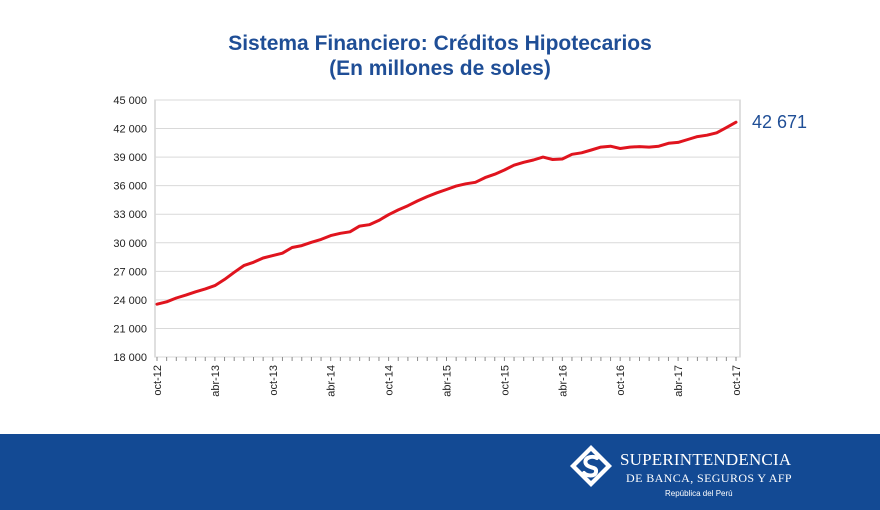 This screenshot has width=880, height=510. What do you see at coordinates (130, 329) in the screenshot?
I see `y-tick-label: 21 000` at bounding box center [130, 329].